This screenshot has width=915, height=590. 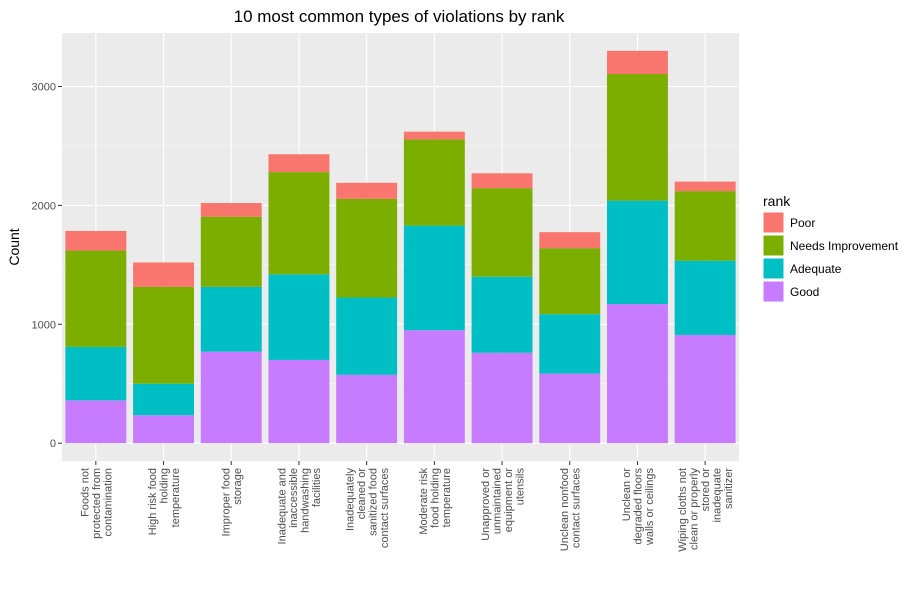 What do you see at coordinates (47, 266) in the screenshot?
I see `y-axis: 0 1000 2000 3000` at bounding box center [47, 266].